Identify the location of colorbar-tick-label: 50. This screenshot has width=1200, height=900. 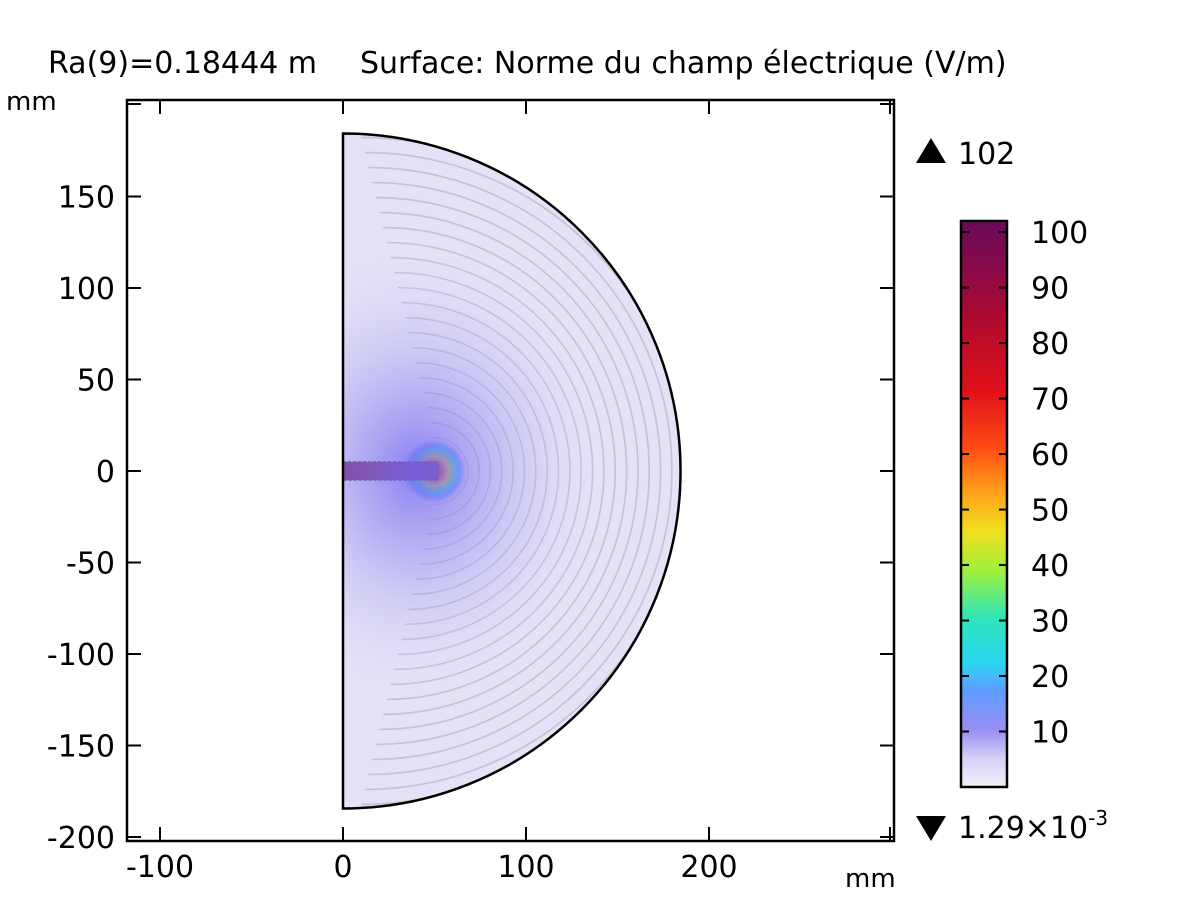
(1050, 511).